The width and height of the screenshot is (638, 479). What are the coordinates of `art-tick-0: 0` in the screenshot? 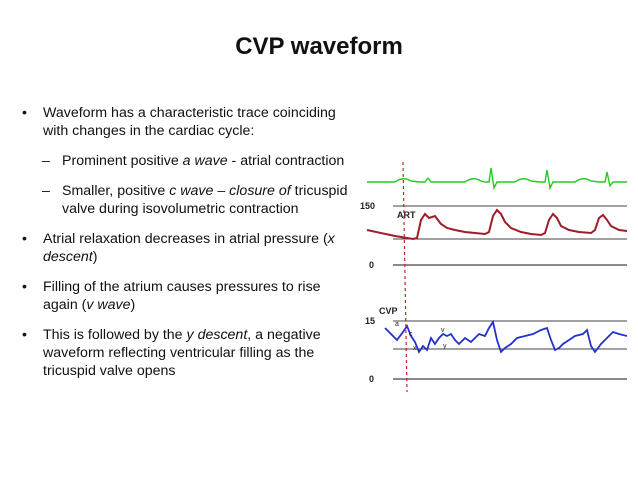 It's located at (371, 265).